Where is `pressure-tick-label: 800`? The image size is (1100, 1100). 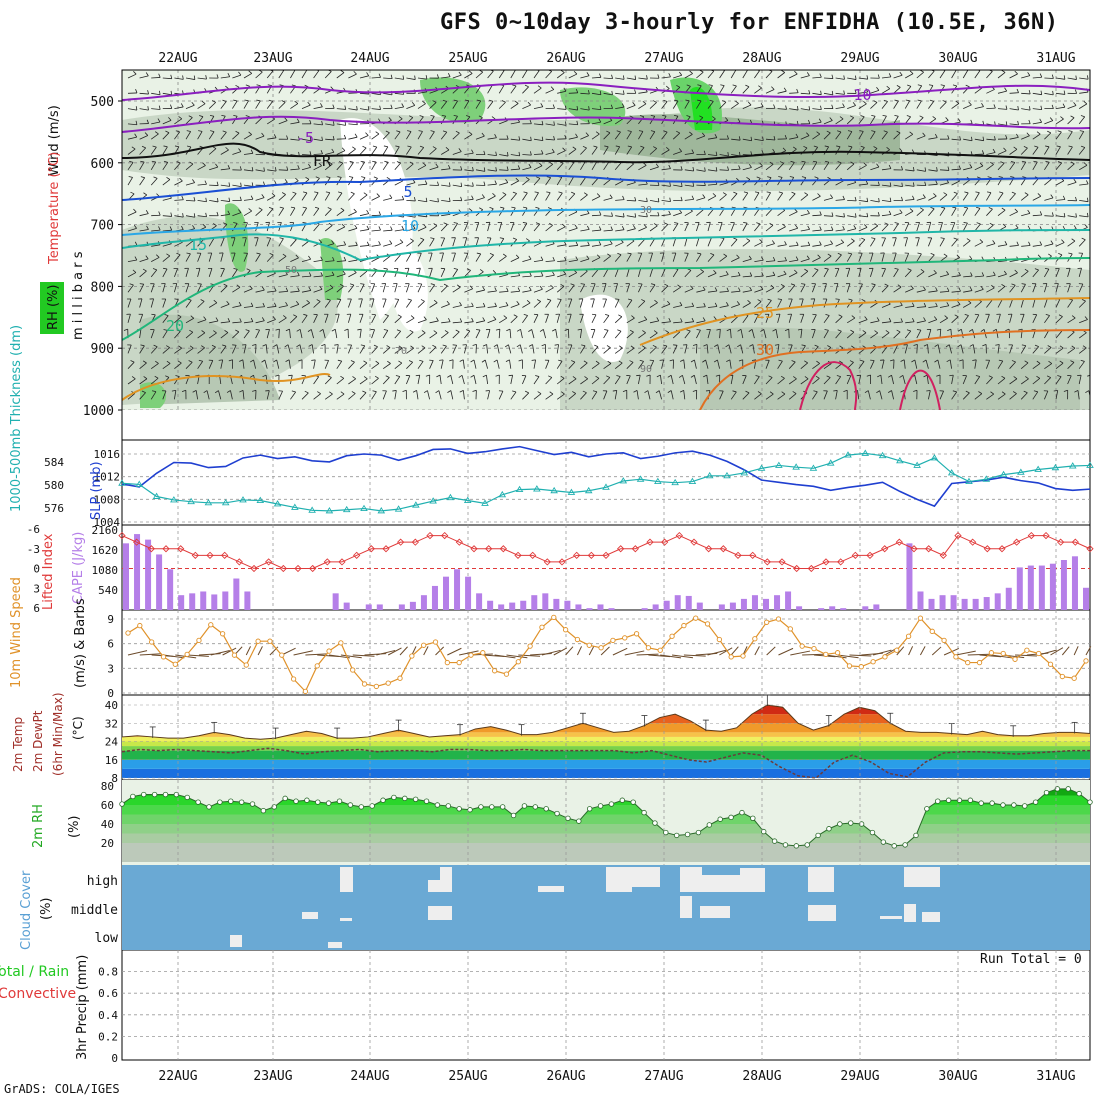
pressure-tick-label: 800 is located at coordinates (102, 287).